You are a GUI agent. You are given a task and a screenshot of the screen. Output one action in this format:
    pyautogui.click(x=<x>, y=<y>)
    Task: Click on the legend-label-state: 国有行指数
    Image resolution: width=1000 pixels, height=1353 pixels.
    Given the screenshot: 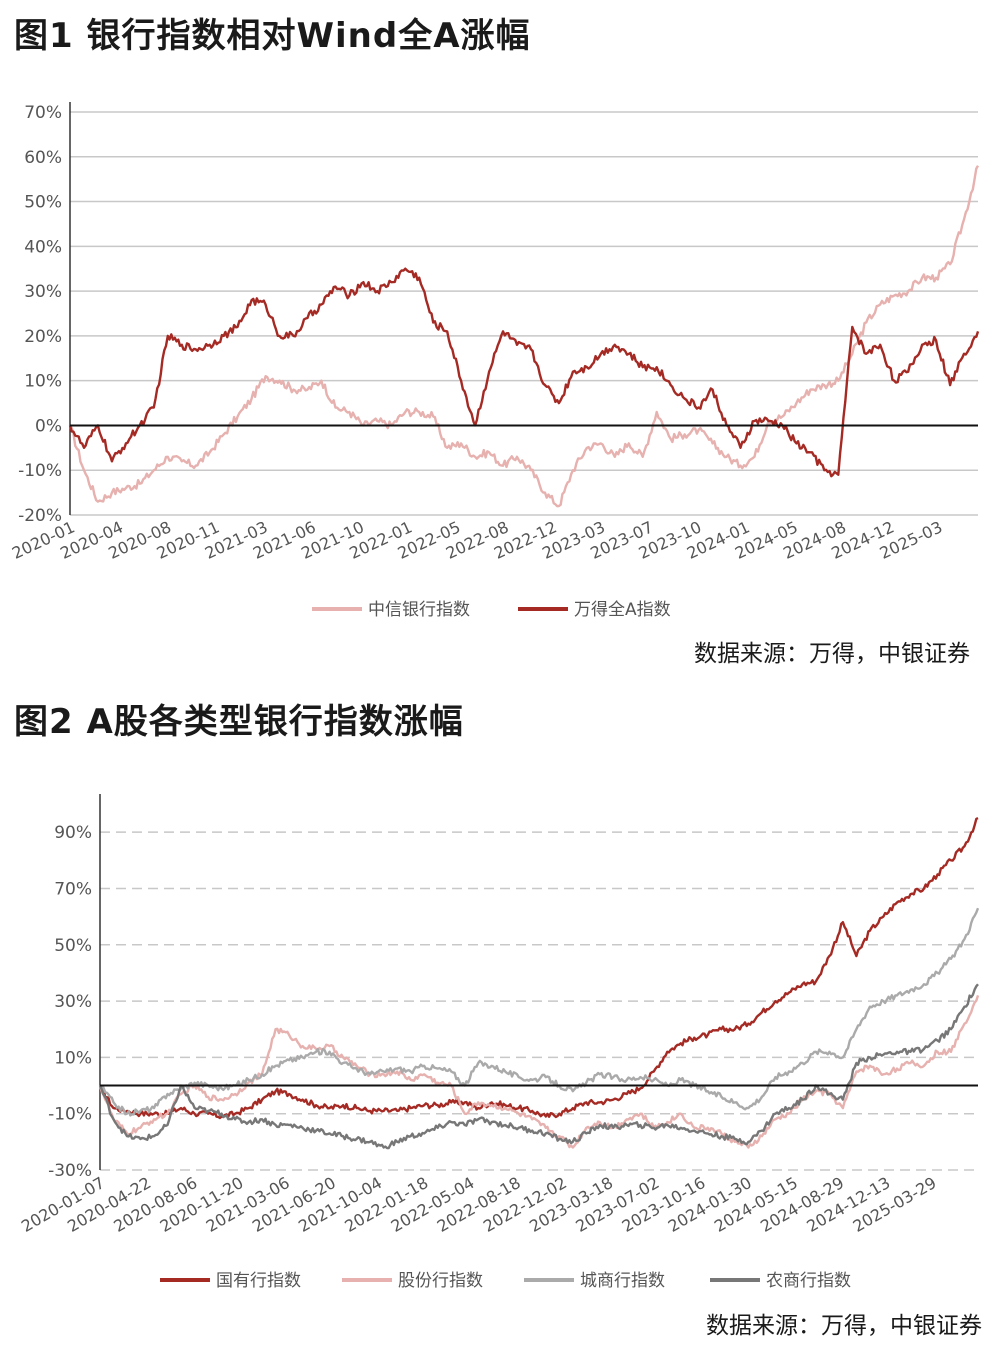 What is the action you would take?
    pyautogui.click(x=258, y=1281)
    